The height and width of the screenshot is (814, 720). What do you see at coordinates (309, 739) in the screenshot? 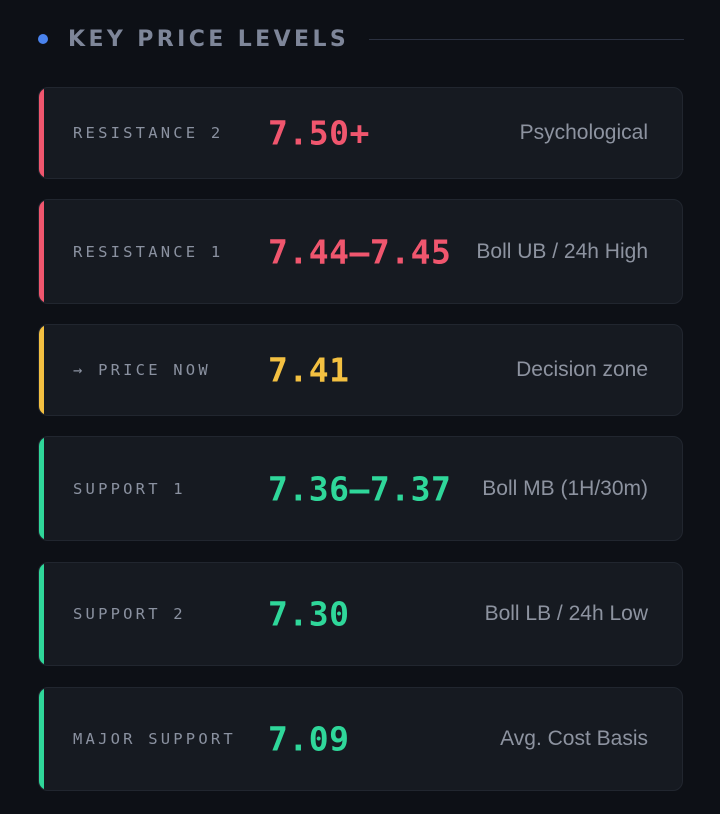
I see `level-price: 7.09` at bounding box center [309, 739].